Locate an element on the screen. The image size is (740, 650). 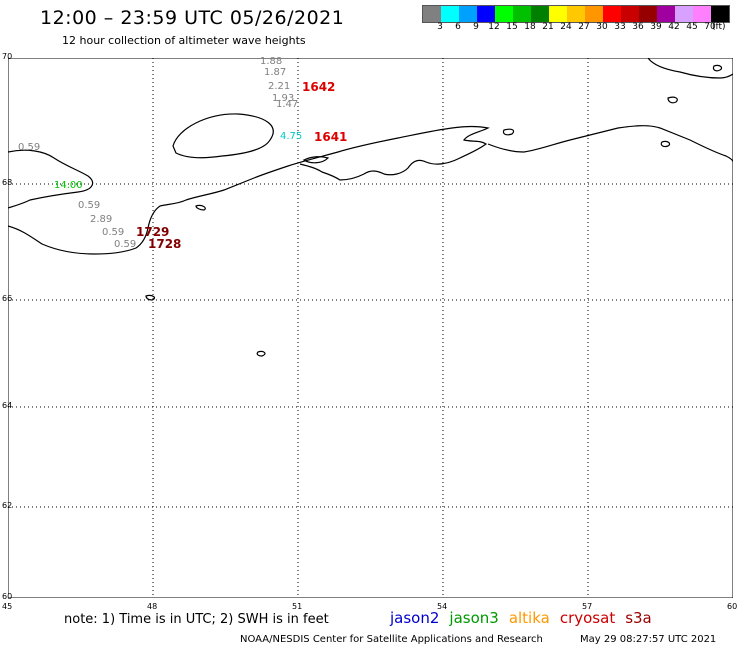
coast-west is located at coordinates (51, 179).